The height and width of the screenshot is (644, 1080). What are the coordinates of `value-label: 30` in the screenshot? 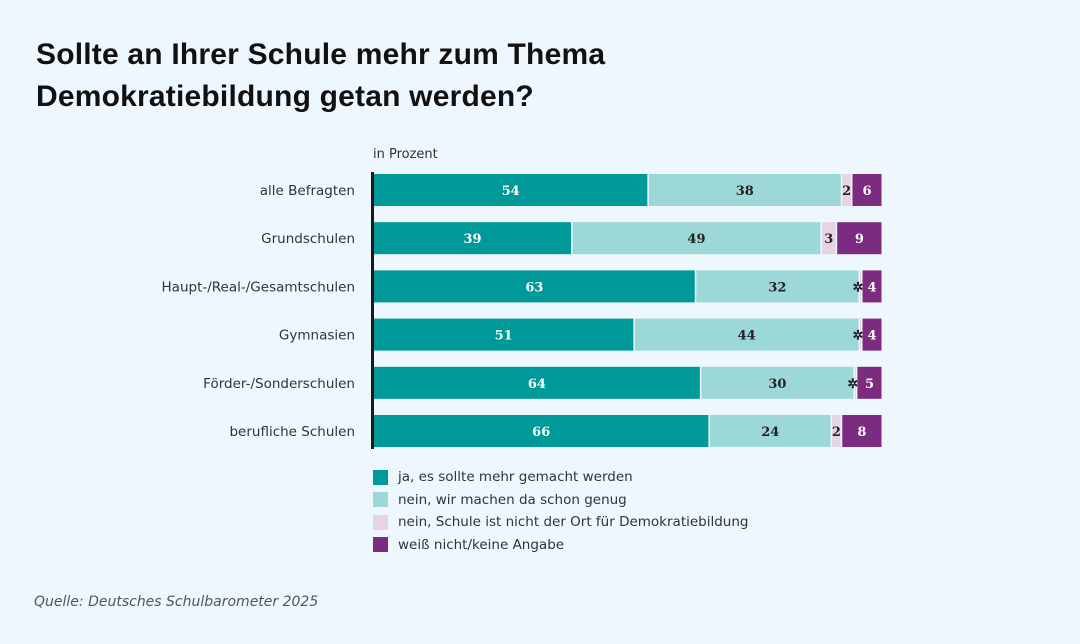 It's located at (777, 384).